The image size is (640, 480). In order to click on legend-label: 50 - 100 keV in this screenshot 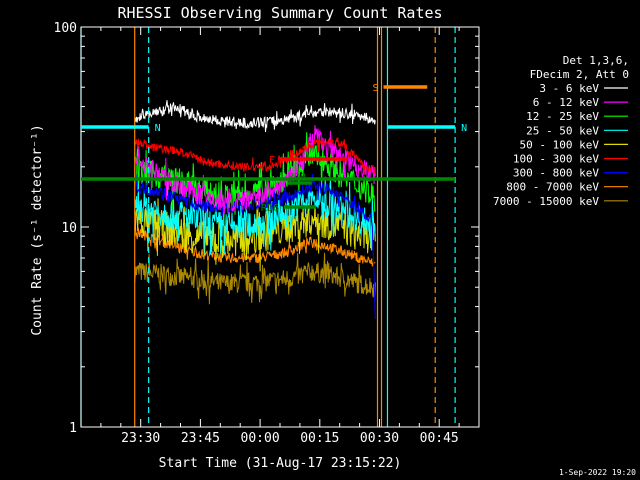, I will do `click(560, 144)`.